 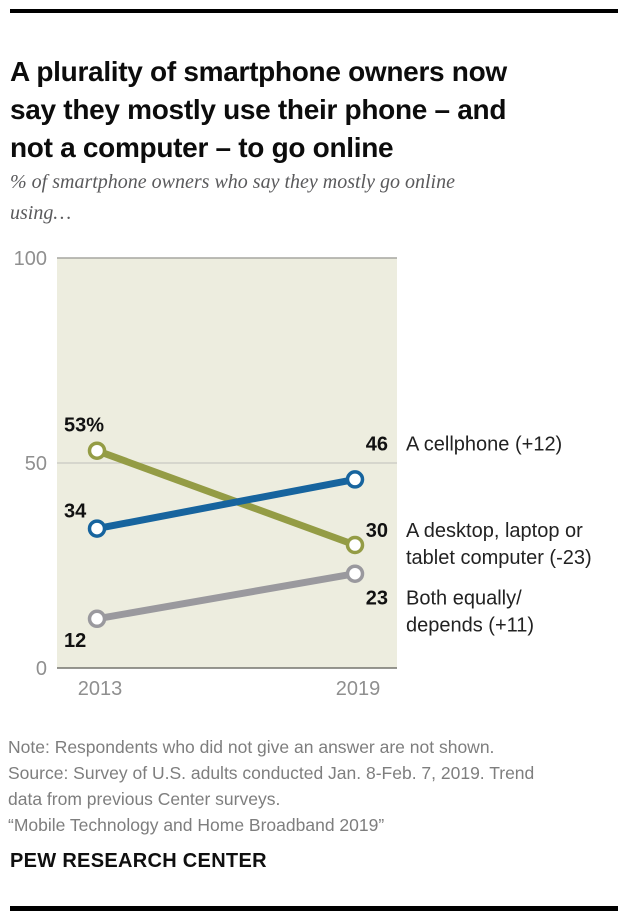 What do you see at coordinates (314, 11) in the screenshot?
I see `top-divider` at bounding box center [314, 11].